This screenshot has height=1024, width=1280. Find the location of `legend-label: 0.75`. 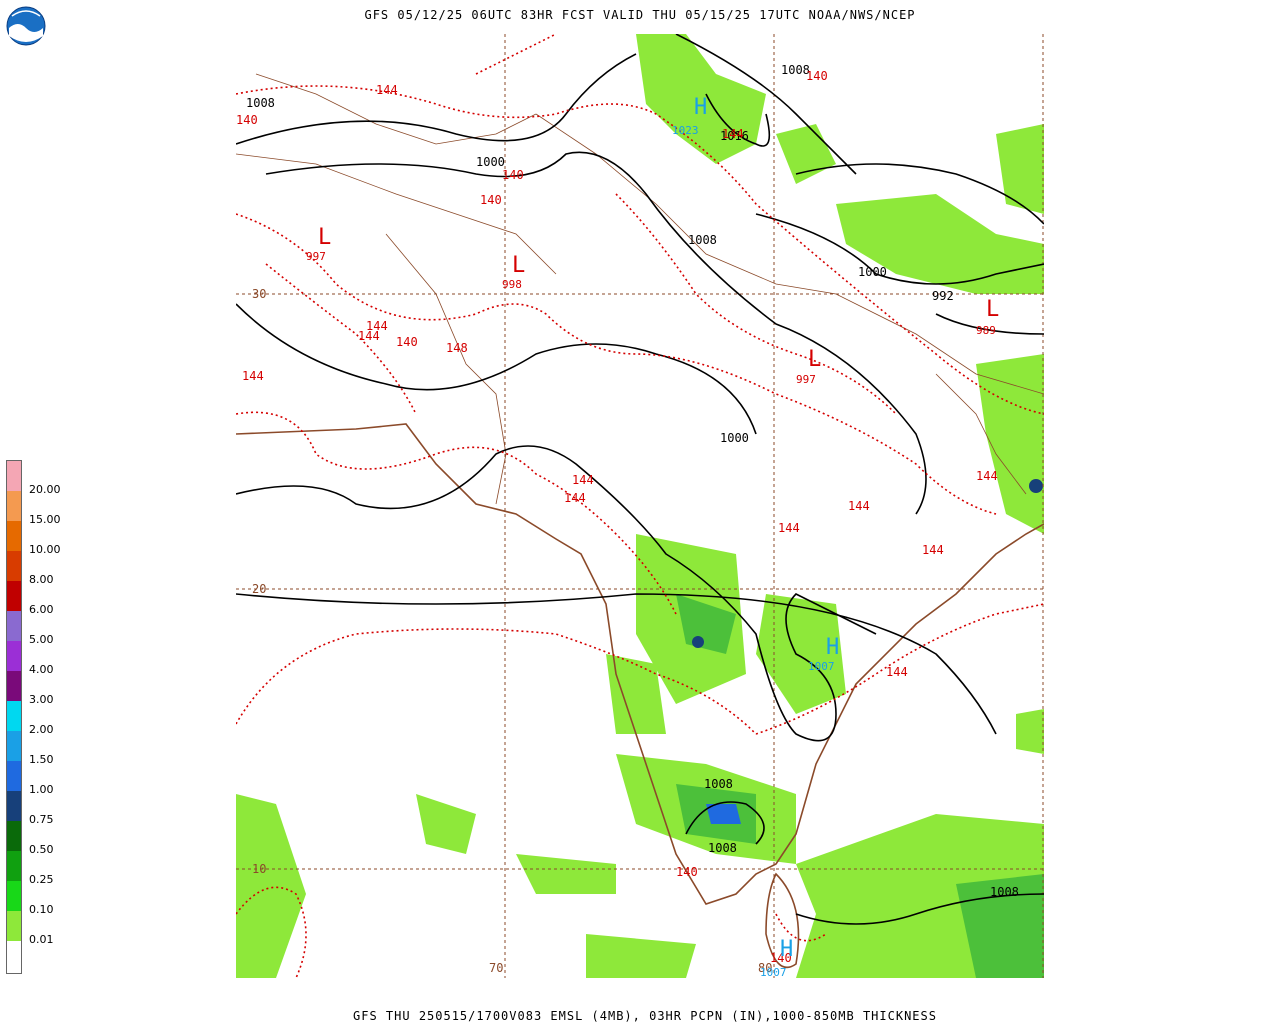

legend-label: 0.75 is located at coordinates (41, 819).